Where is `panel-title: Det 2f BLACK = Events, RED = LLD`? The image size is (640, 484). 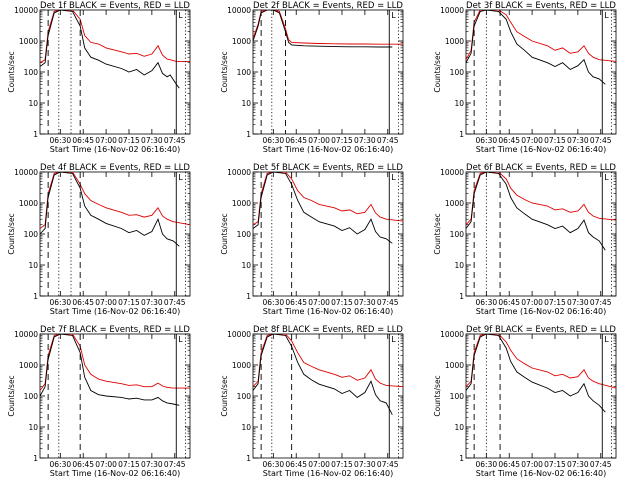 panel-title: Det 2f BLACK = Events, RED = LLD is located at coordinates (328, 6).